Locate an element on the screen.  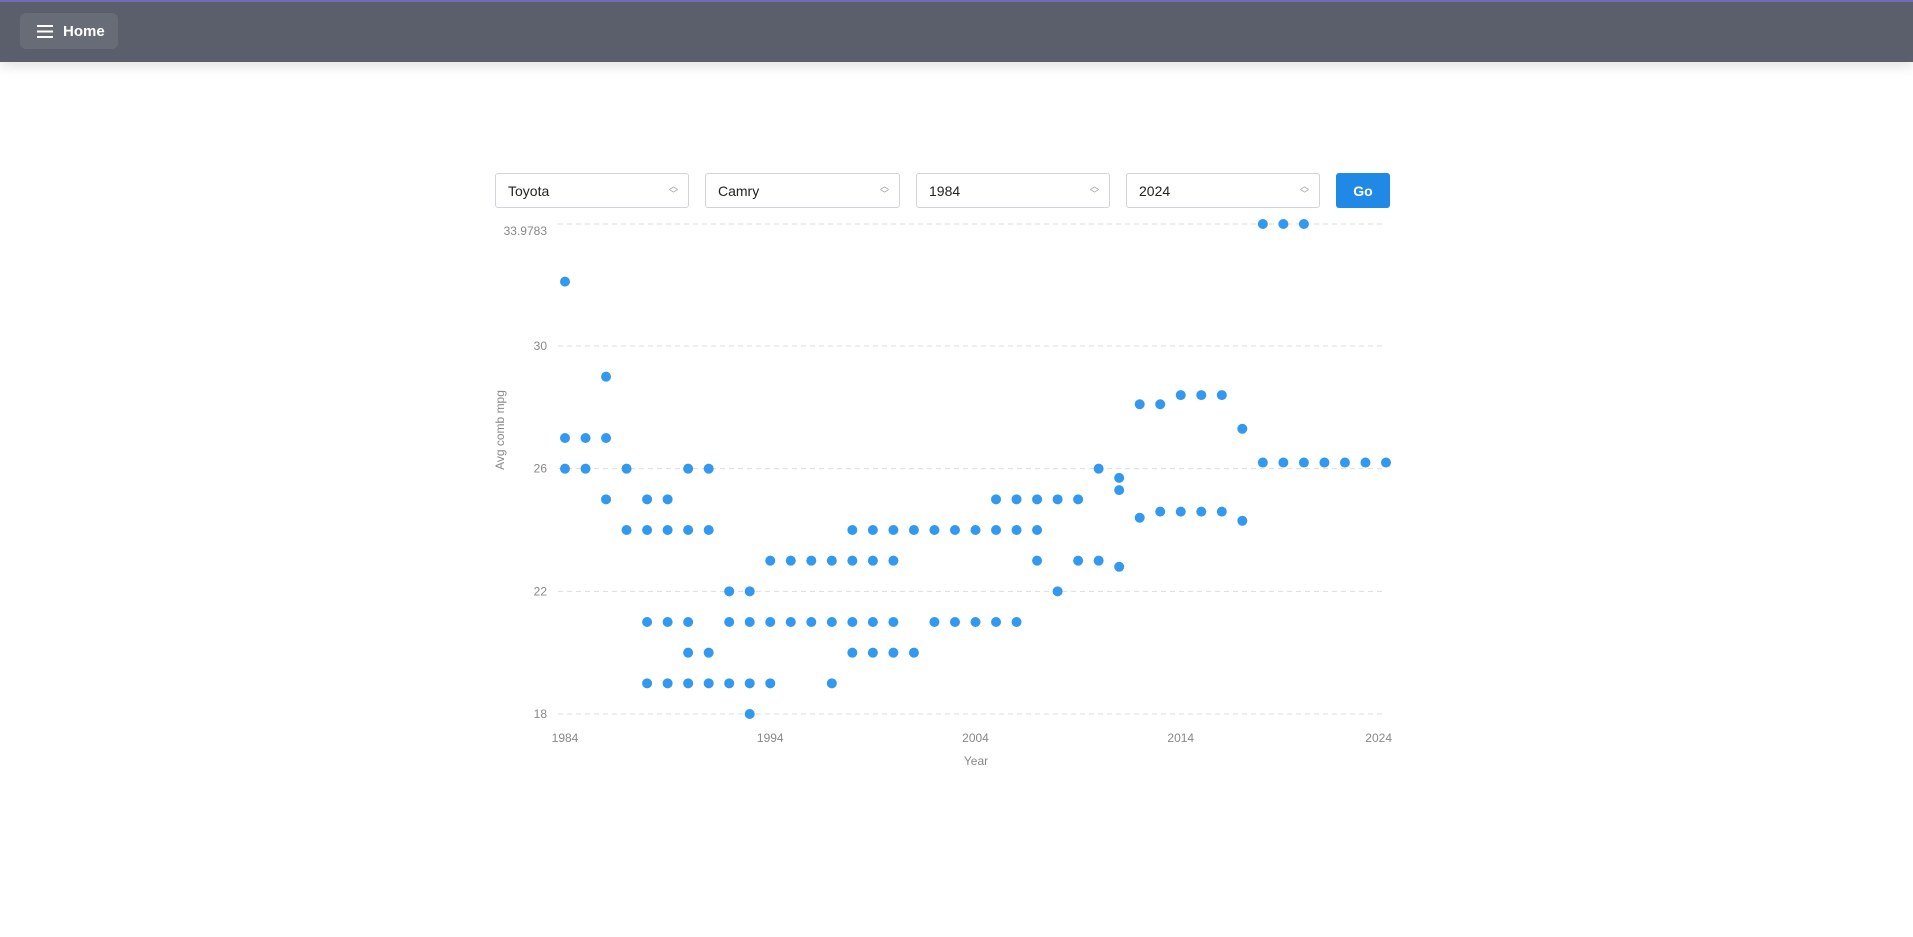
model-select: Camry ︿ ﹀ is located at coordinates (802, 190).